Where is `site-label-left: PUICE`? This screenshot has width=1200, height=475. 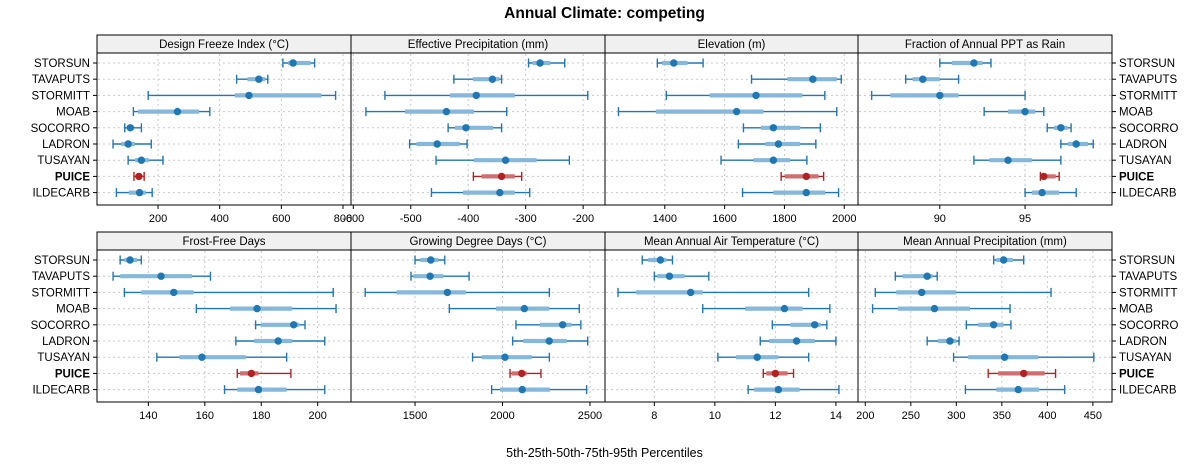
site-label-left: PUICE is located at coordinates (72, 374).